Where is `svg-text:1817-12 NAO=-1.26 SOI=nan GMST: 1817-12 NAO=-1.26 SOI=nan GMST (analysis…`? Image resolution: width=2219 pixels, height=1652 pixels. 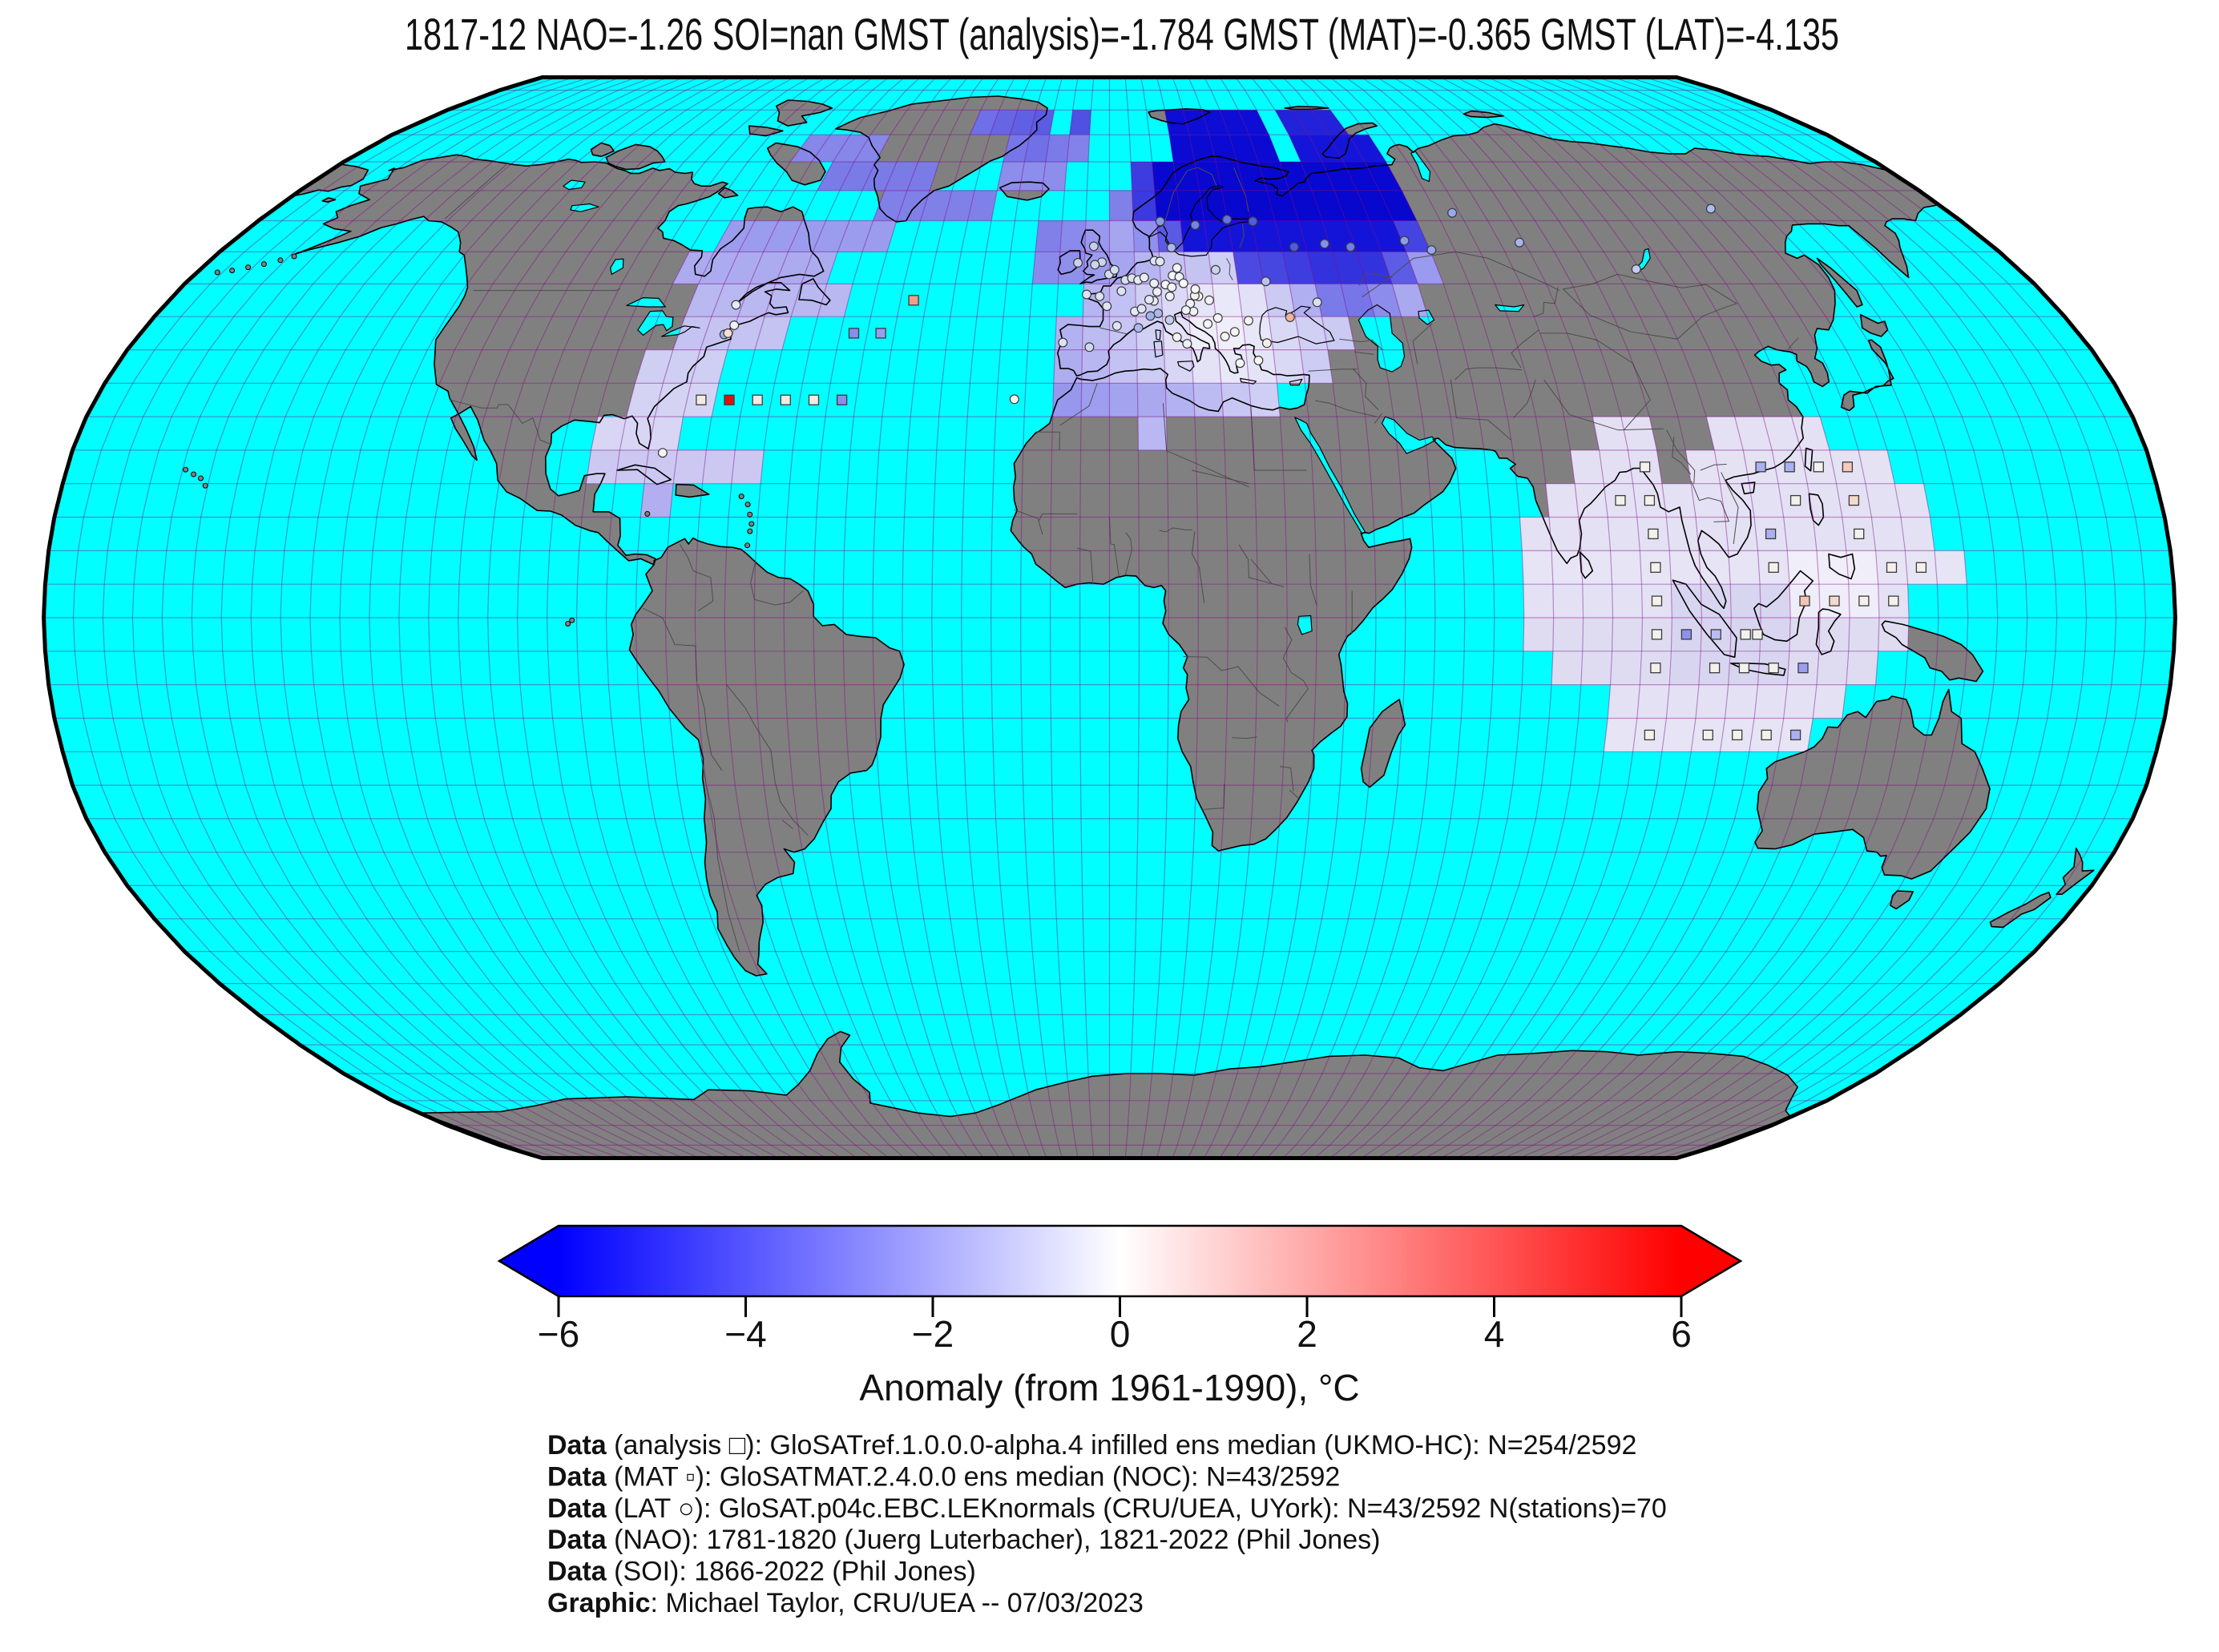
svg-text:1817-12 NAO=-1.26 SOI=nan GMST: 1817-12 NAO=-1.26 SOI=nan GMST (analysis… is located at coordinates (1122, 34).